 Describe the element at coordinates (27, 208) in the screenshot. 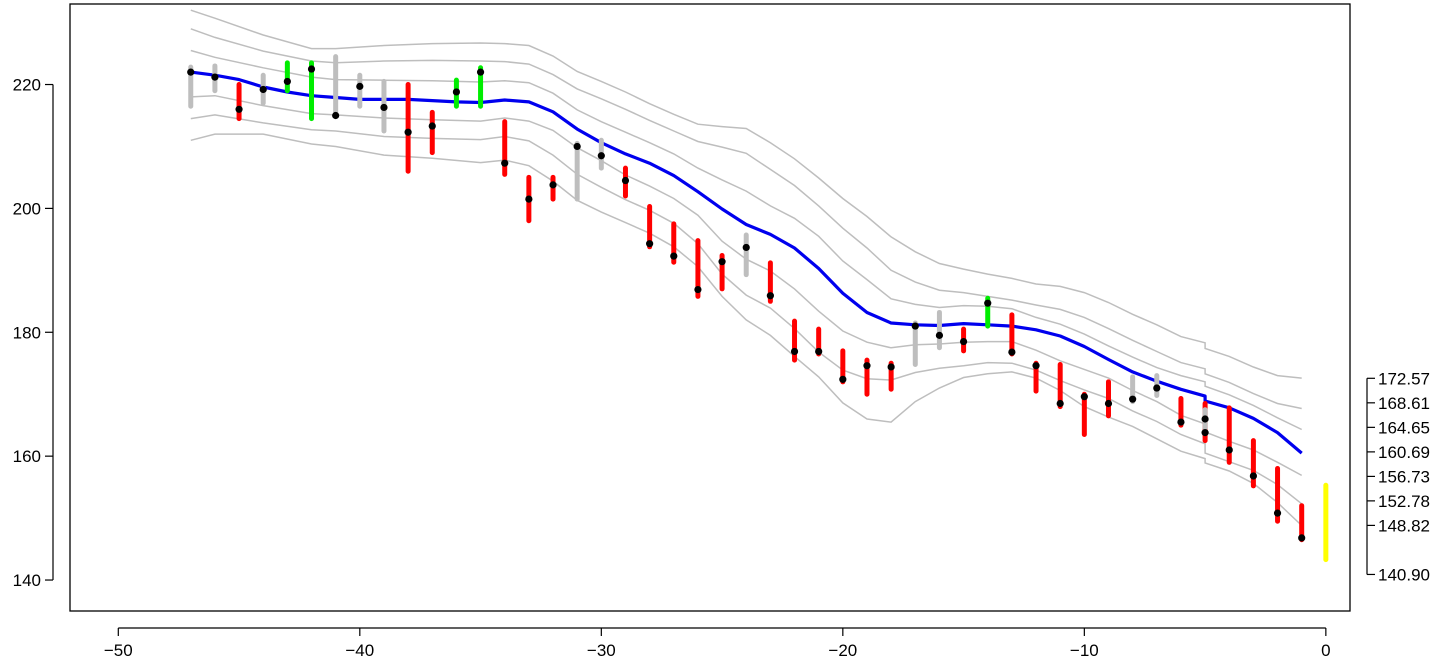

I see `y-tick-label: 200` at that location.